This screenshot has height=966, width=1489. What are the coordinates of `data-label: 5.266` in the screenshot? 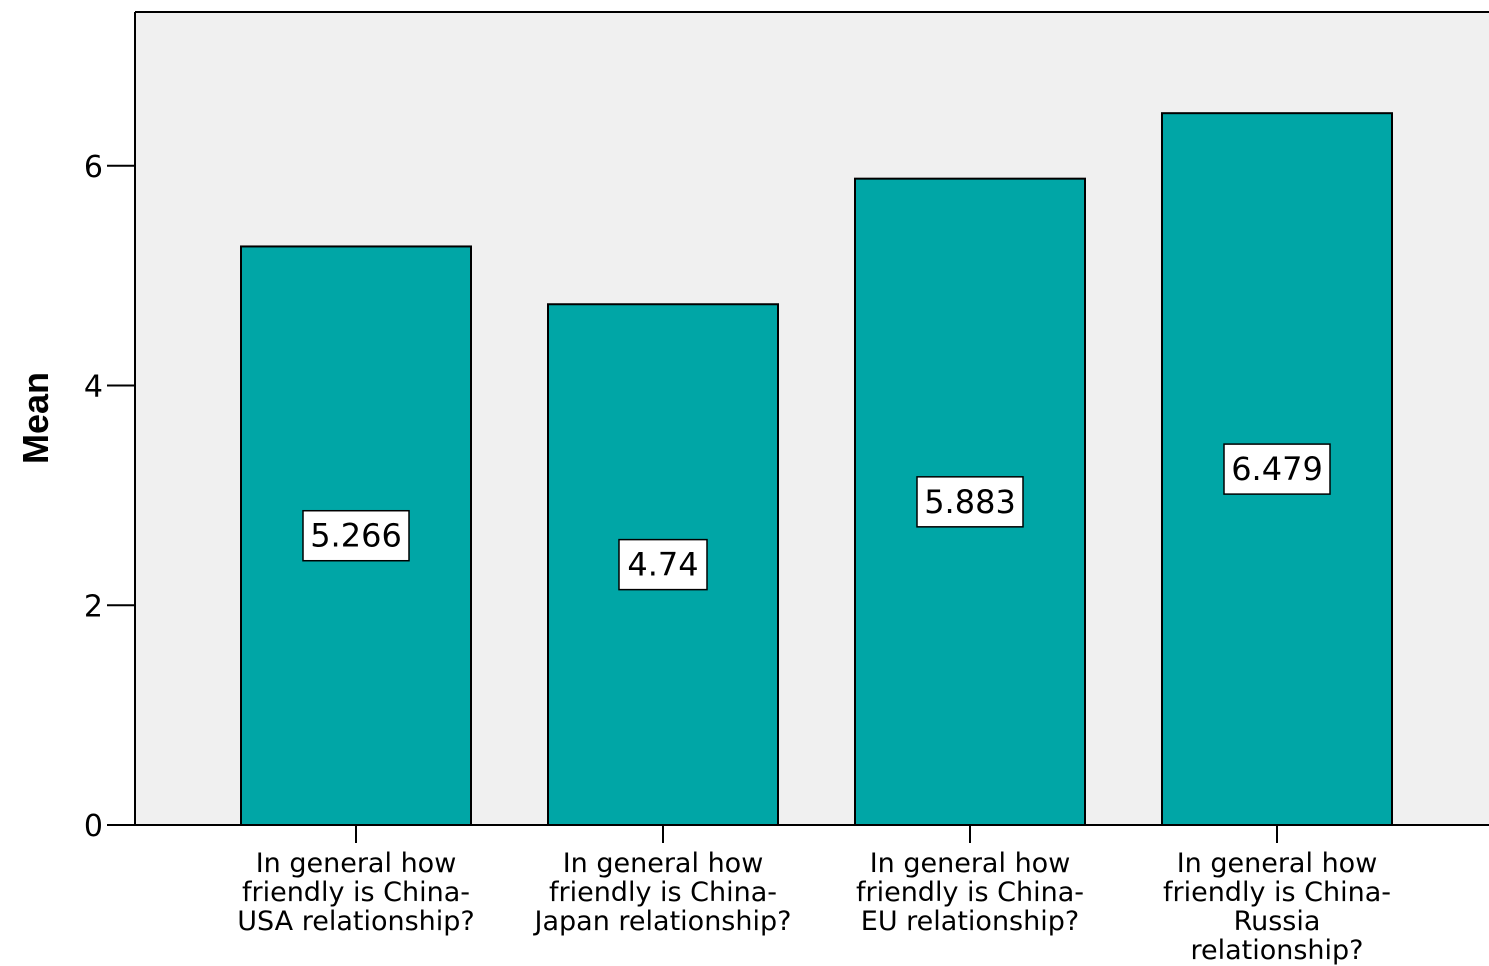 It's located at (356, 536).